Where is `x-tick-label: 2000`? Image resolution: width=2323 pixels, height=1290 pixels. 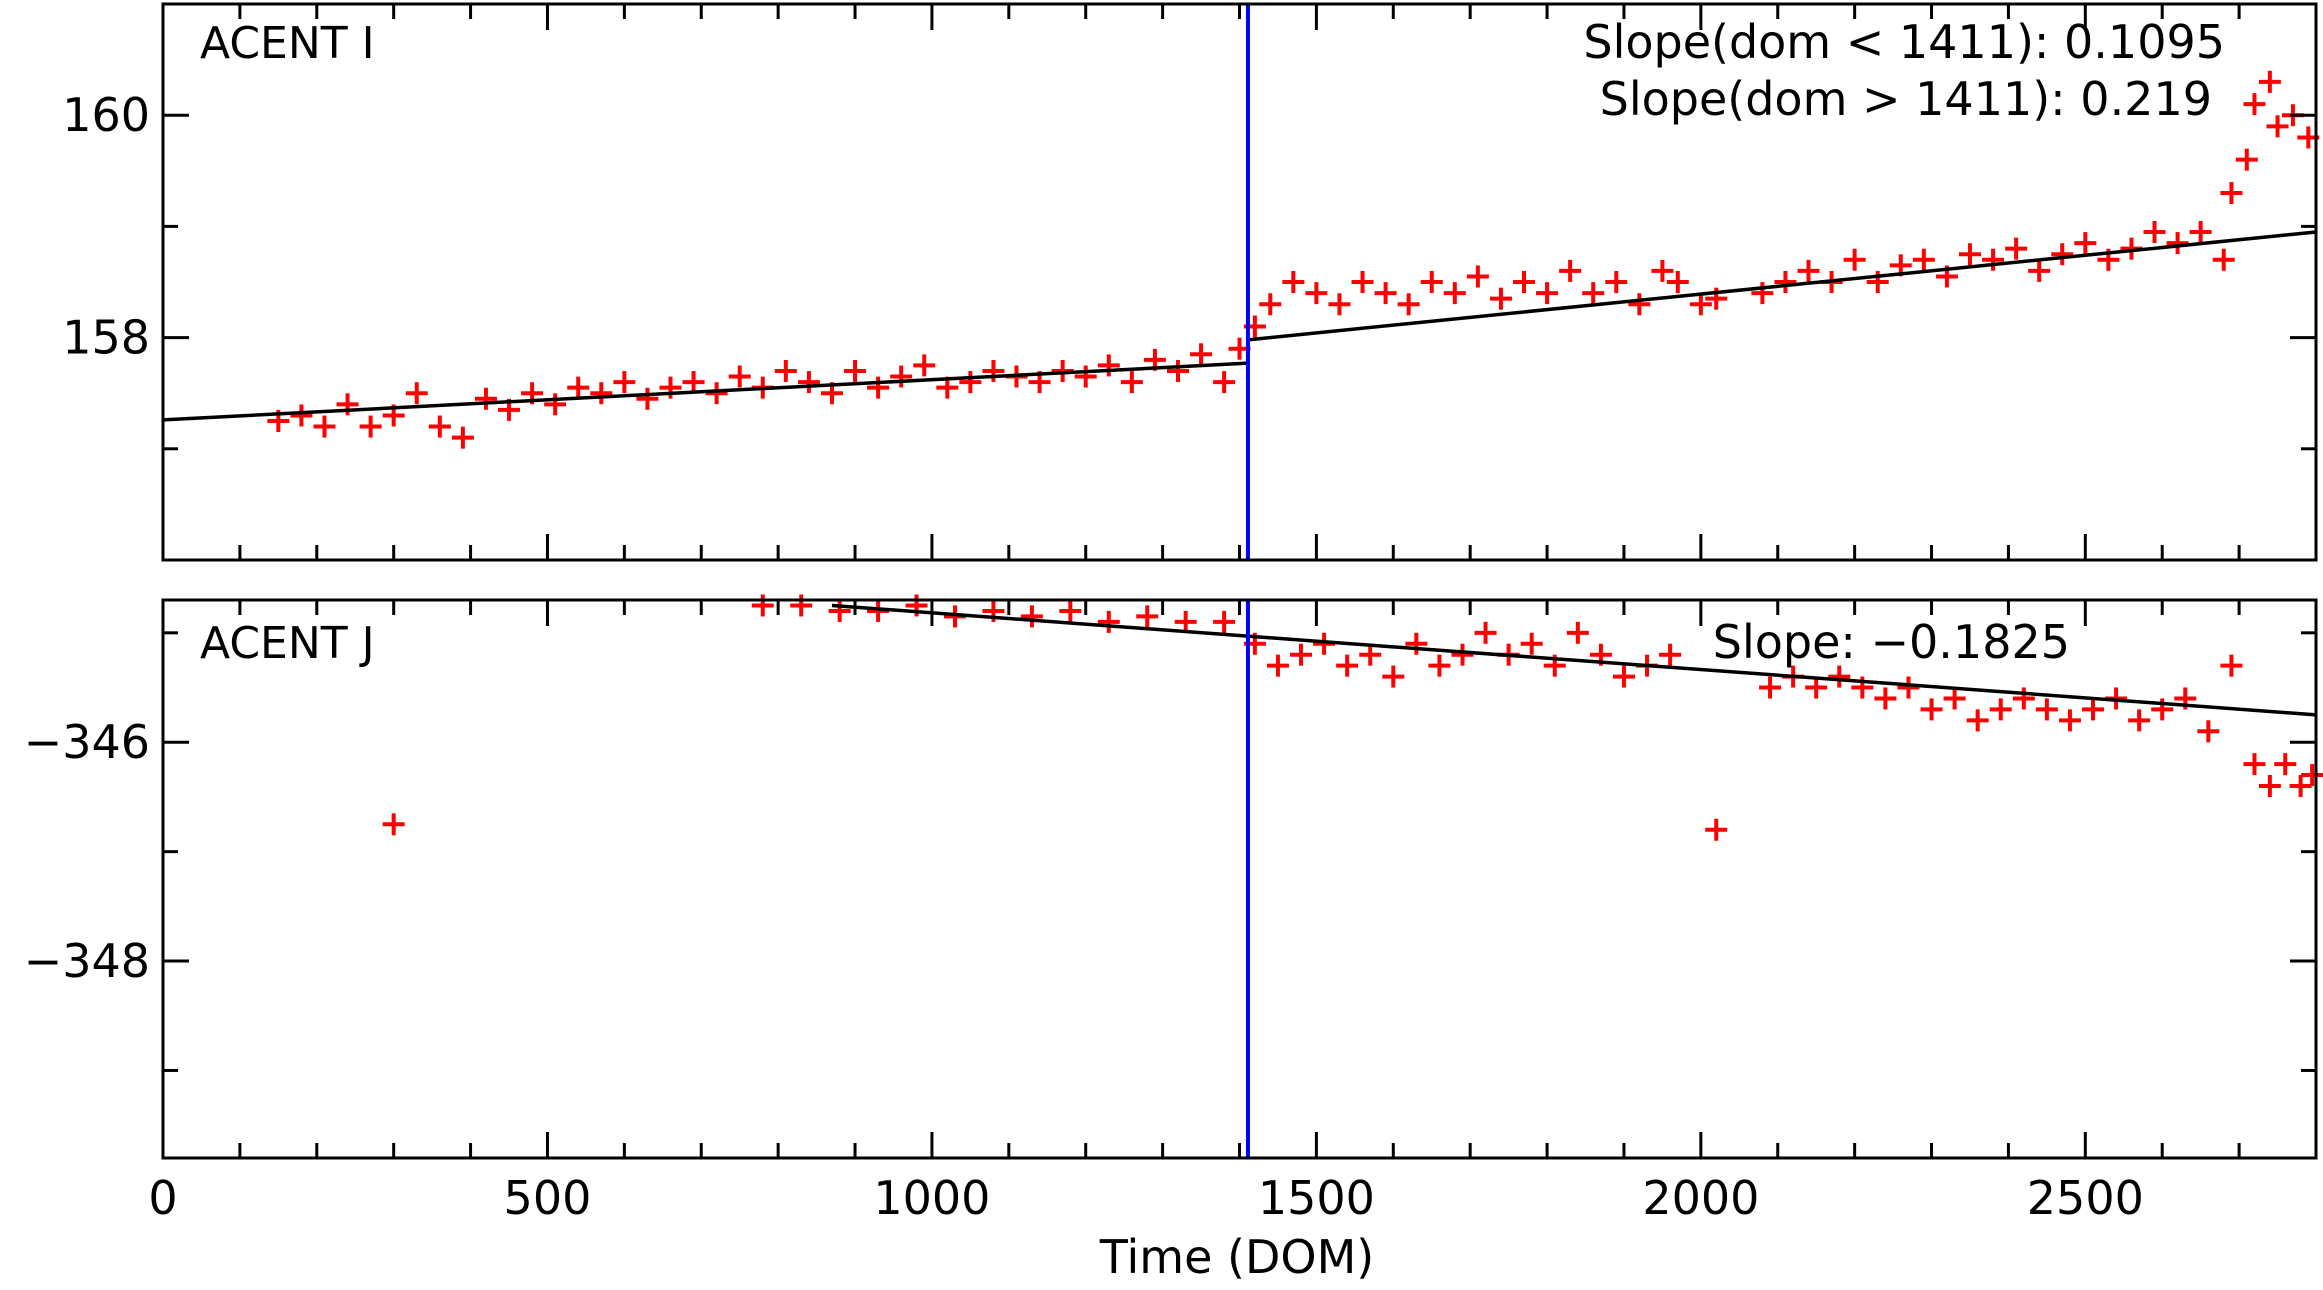 x-tick-label: 2000 is located at coordinates (1700, 1198).